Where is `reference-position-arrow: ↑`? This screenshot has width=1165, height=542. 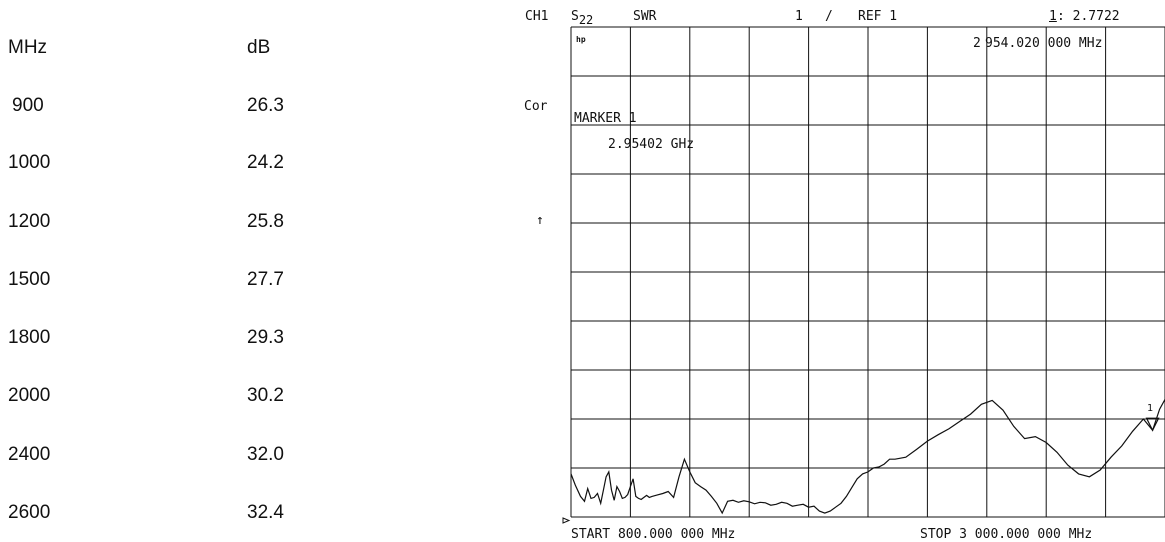
reference-position-arrow: ↑ is located at coordinates (540, 220).